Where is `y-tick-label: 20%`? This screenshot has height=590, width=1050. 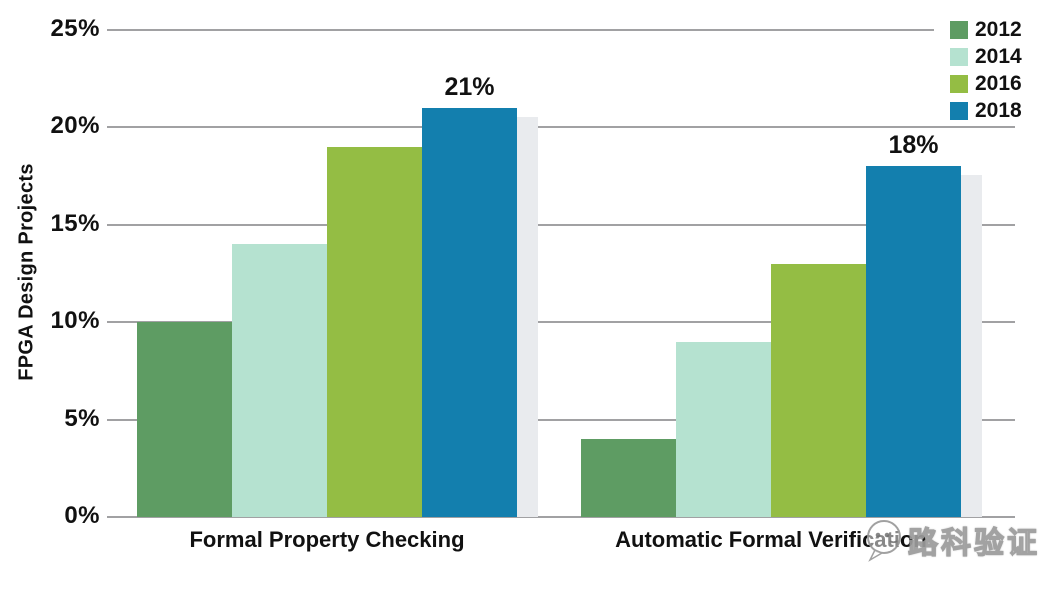
y-tick-label: 20% is located at coordinates (75, 126).